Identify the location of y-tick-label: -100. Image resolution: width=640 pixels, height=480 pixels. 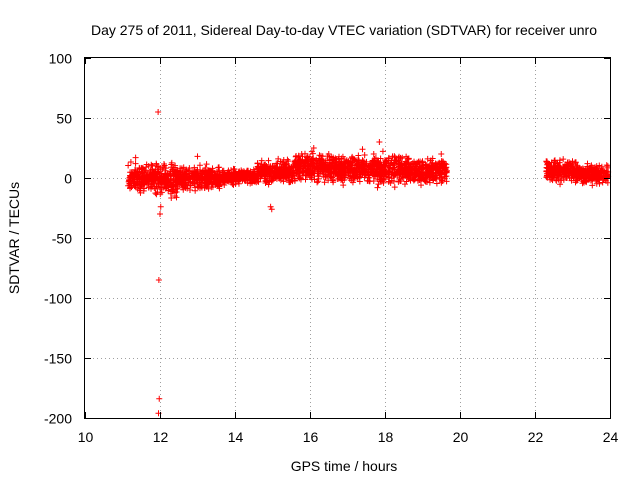
(58, 299).